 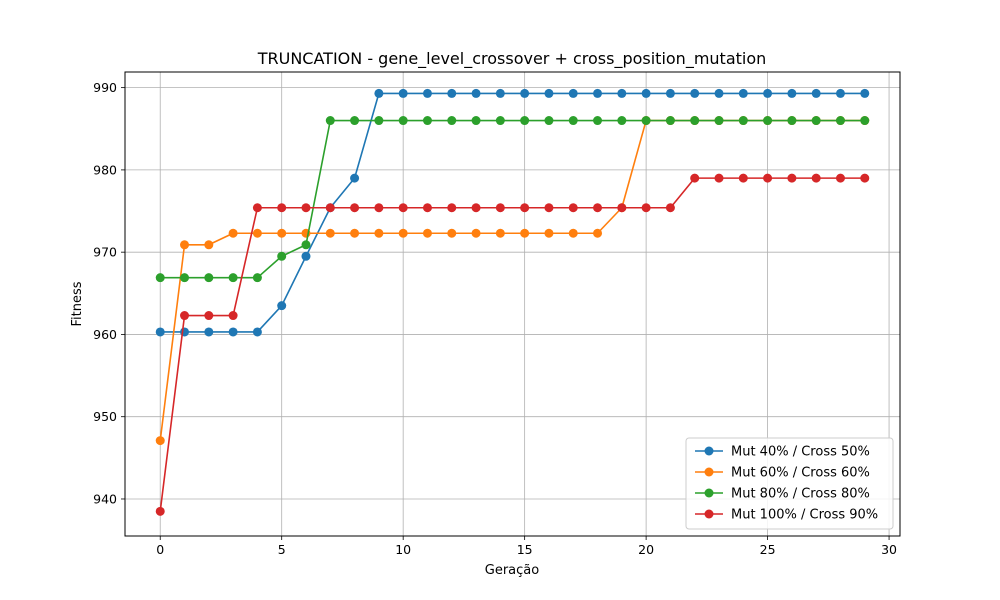 I want to click on legend-item: Mut 60% / Cross 60%, so click(x=782, y=473).